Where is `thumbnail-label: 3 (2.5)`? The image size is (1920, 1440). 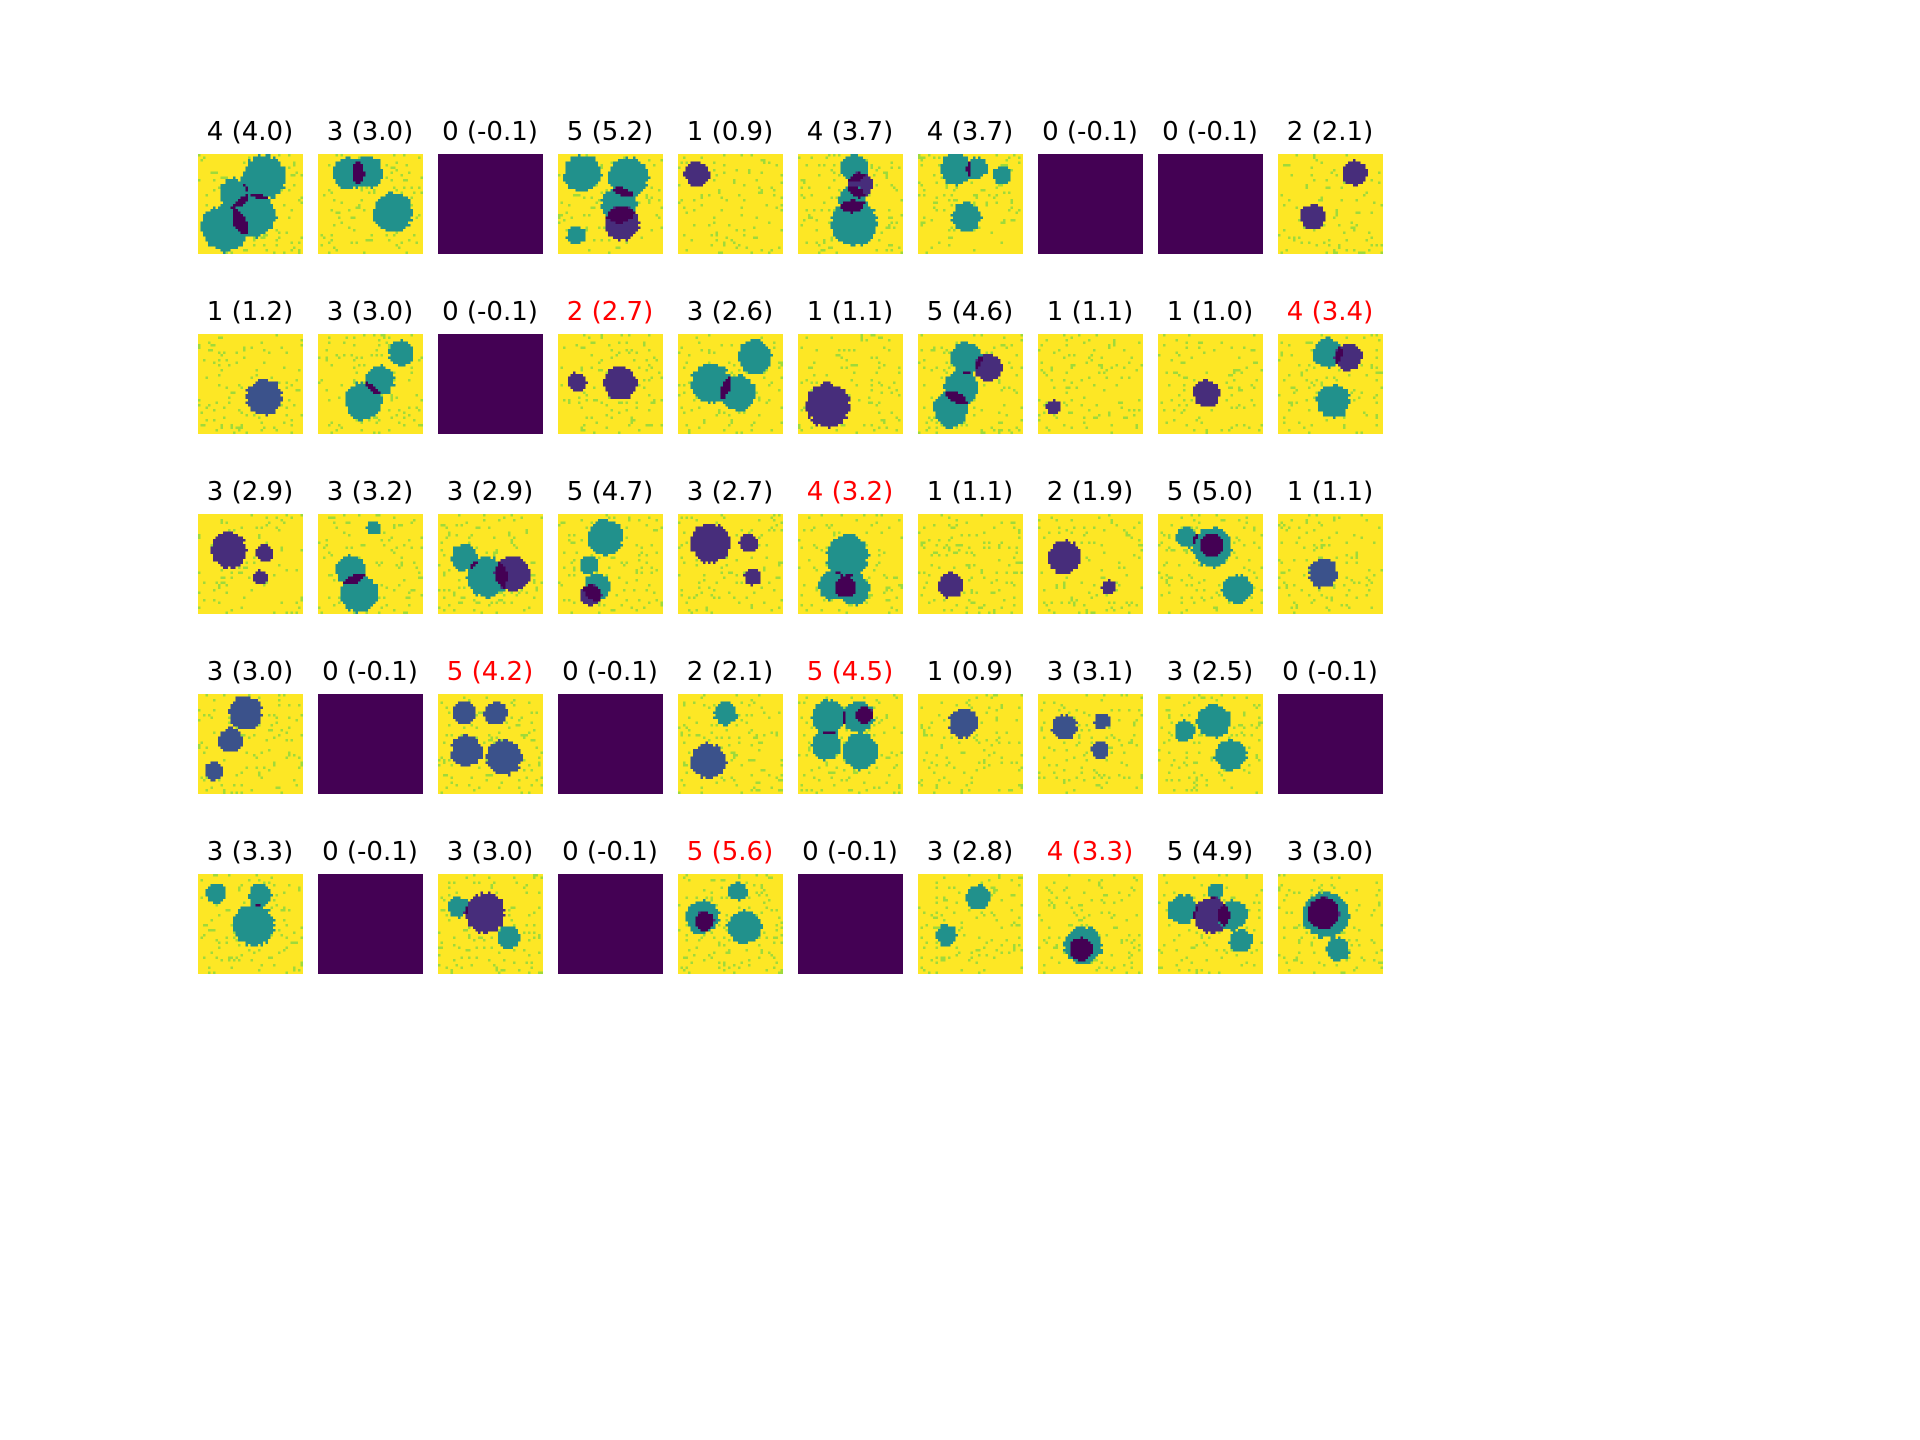
thumbnail-label: 3 (2.5) is located at coordinates (1210, 672).